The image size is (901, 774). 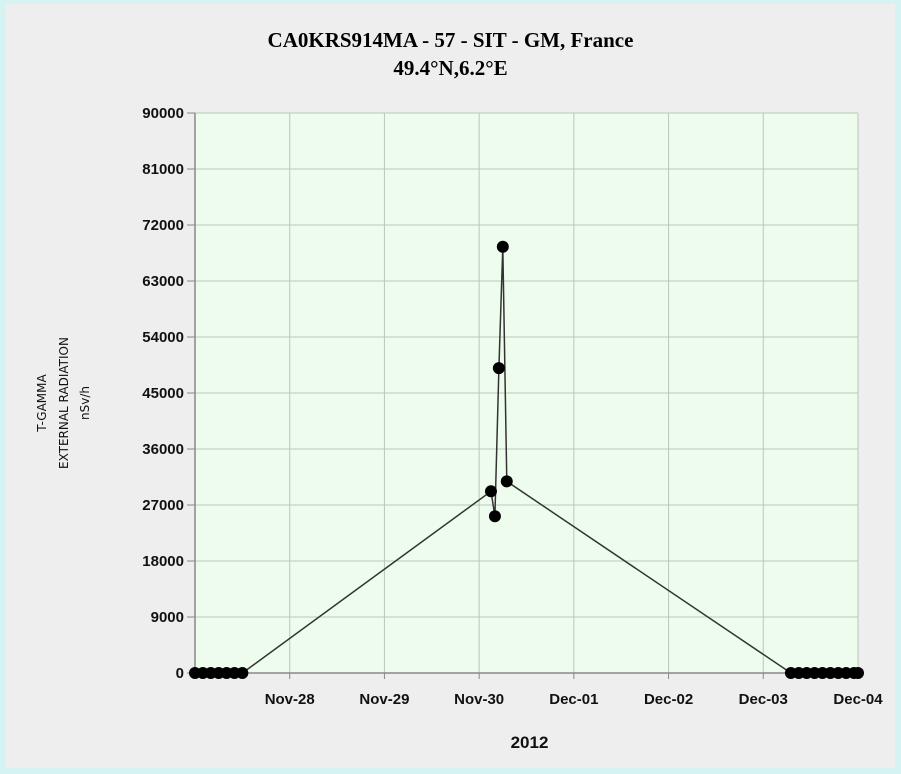 What do you see at coordinates (530, 742) in the screenshot?
I see `x-axis-label: 2012` at bounding box center [530, 742].